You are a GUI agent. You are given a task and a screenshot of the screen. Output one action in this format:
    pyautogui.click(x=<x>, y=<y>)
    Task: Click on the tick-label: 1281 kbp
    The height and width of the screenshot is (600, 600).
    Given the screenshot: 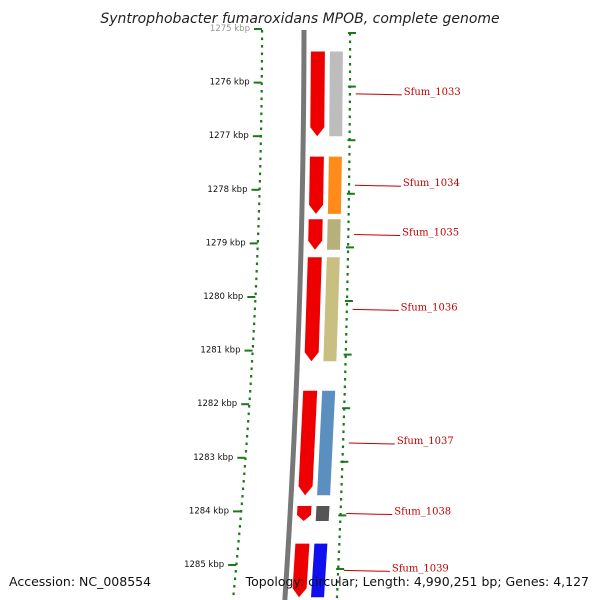 What is the action you would take?
    pyautogui.click(x=220, y=351)
    